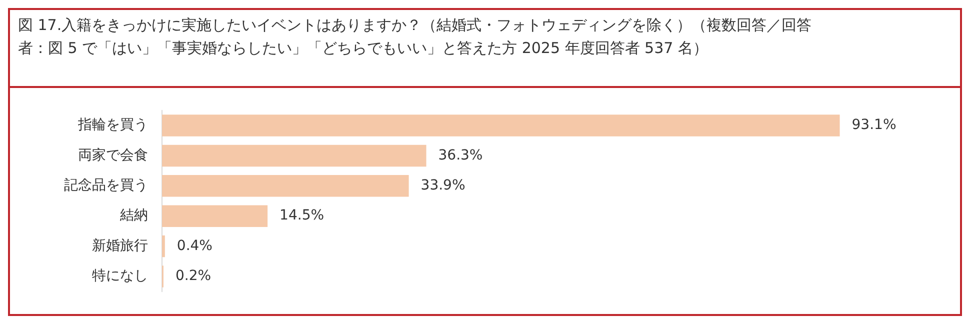  Describe the element at coordinates (415, 37) in the screenshot. I see `chart-title: 図 17.入籍をきっかけに実施したいイベントはありますか？（結婚式・フォトウェディングを除く）（複数回答／回答者：図 5 で「はい」「事実婚ならしたい」「どちらでもいい」と答えた方 2025 年度回答者 537 名）` at that location.